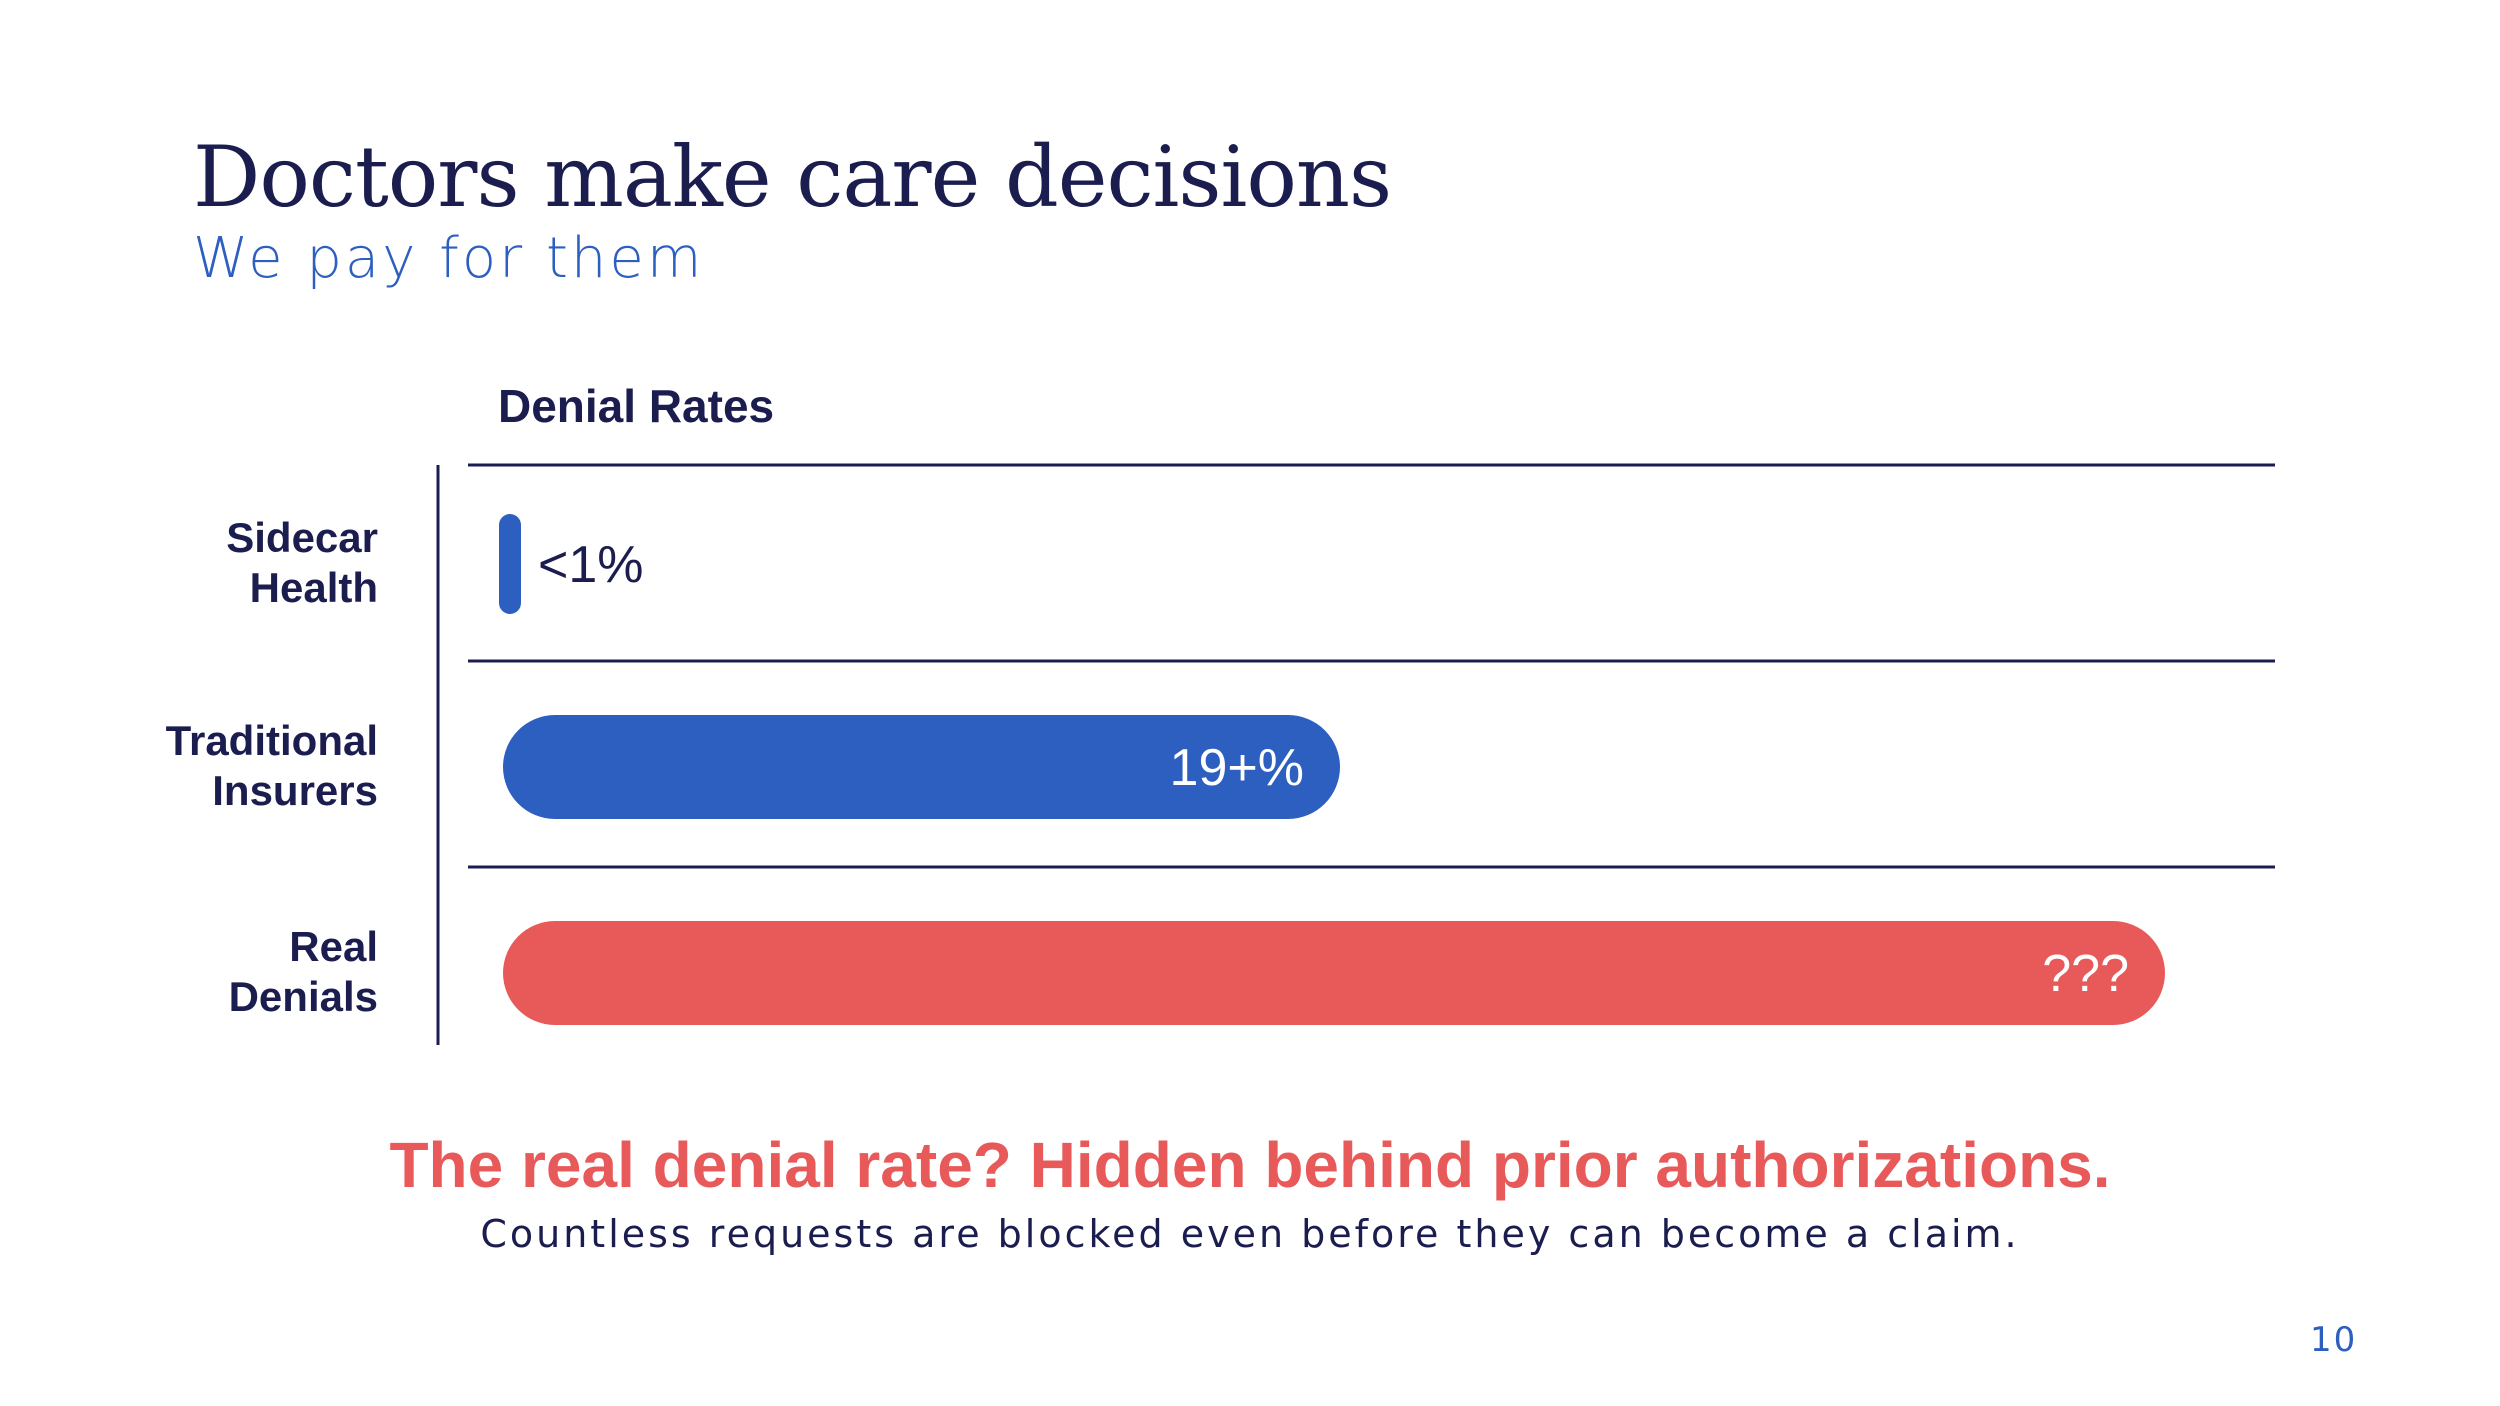 Image resolution: width=2500 pixels, height=1406 pixels. Describe the element at coordinates (792, 177) in the screenshot. I see `slide-title: Doctors make care decisions` at that location.